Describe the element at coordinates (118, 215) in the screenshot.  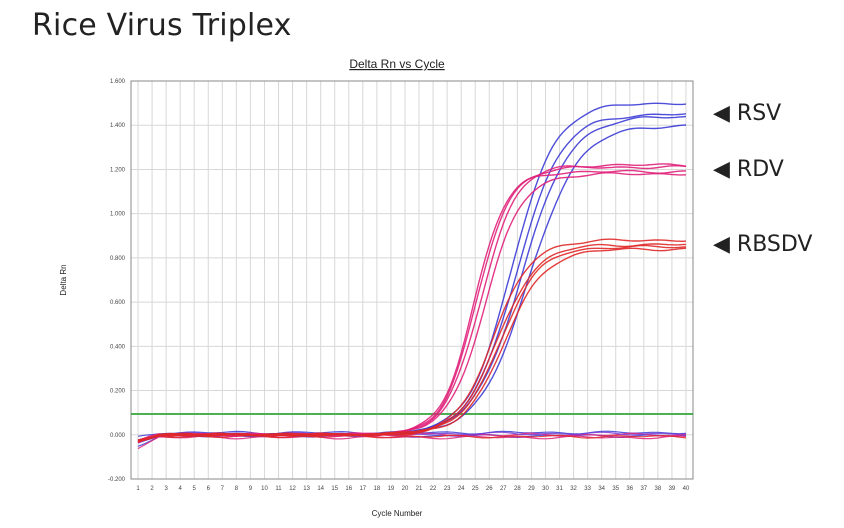
I see `y-tick-label: 1.000` at that location.